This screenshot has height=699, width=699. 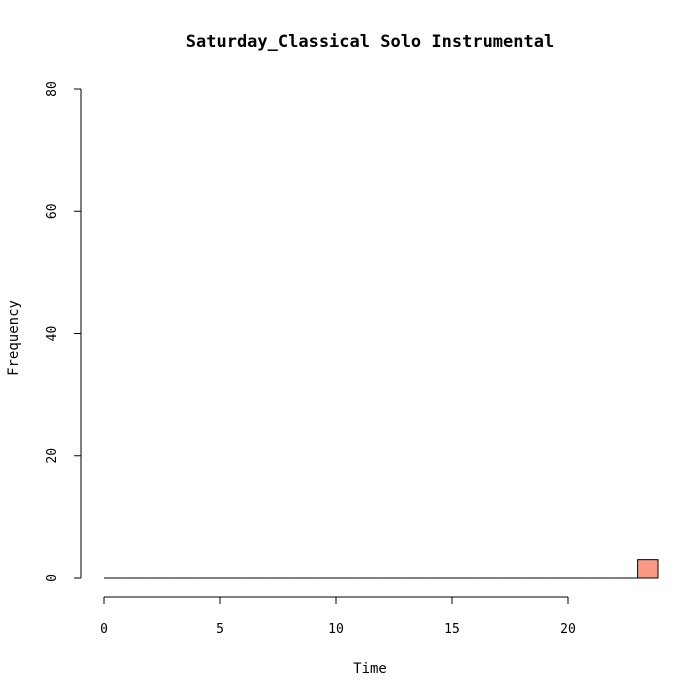 I want to click on y-tick-label: 40, so click(x=52, y=334).